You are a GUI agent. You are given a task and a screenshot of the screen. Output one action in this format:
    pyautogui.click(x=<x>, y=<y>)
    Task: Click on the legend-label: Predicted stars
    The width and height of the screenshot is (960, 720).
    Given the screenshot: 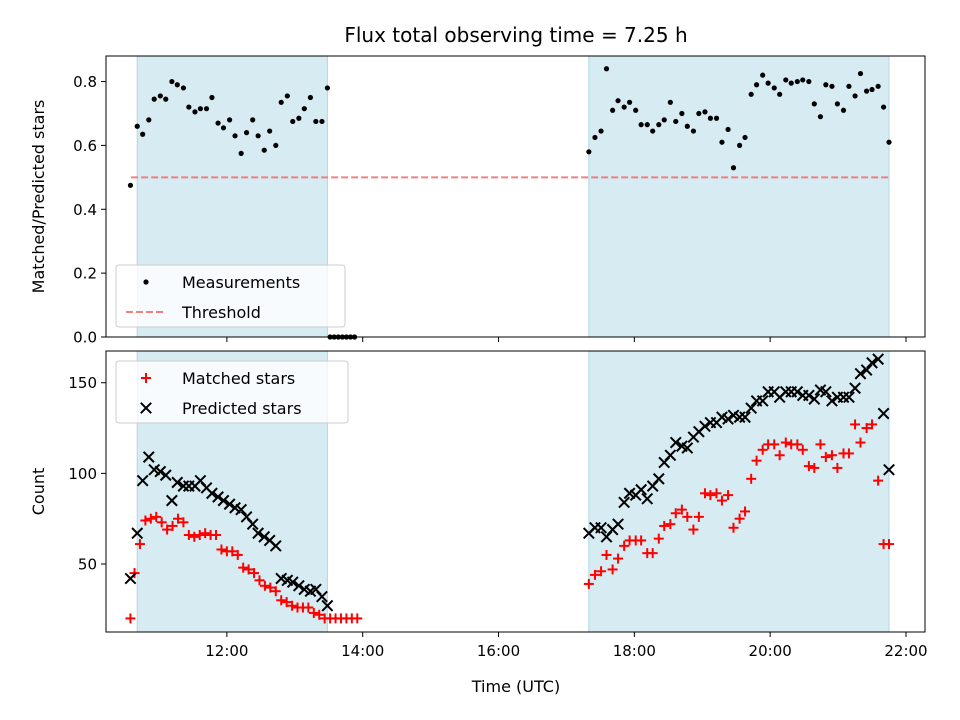 What is the action you would take?
    pyautogui.click(x=242, y=408)
    